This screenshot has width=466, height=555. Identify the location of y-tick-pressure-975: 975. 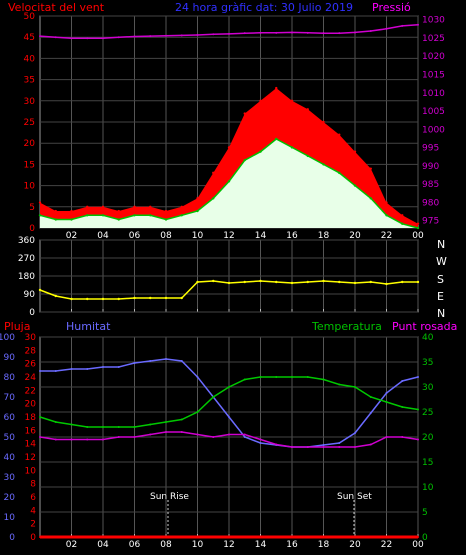
(430, 222).